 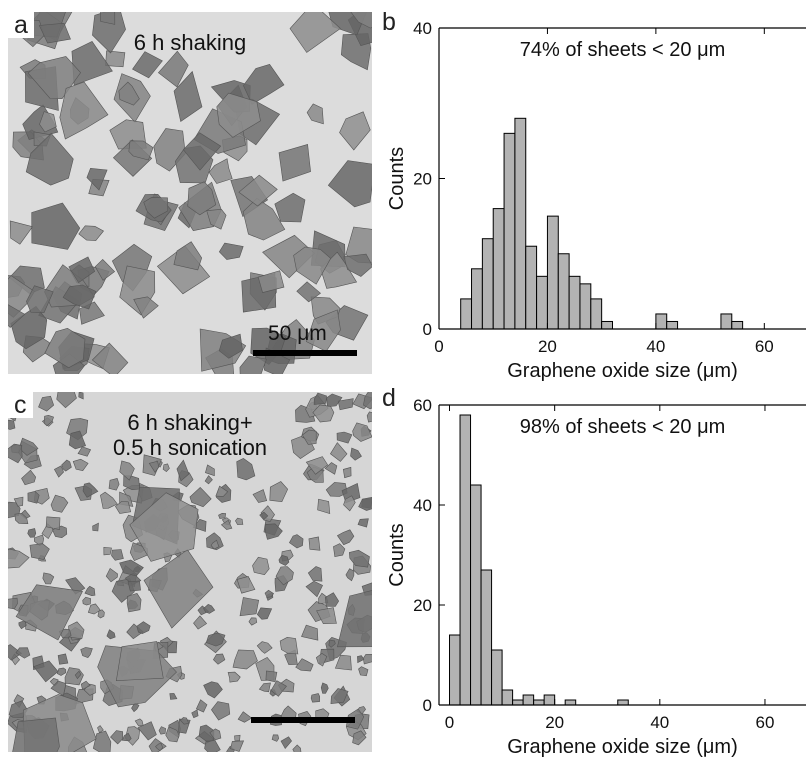 I want to click on caption-c-line1: 6 h shaking+, so click(x=190, y=422).